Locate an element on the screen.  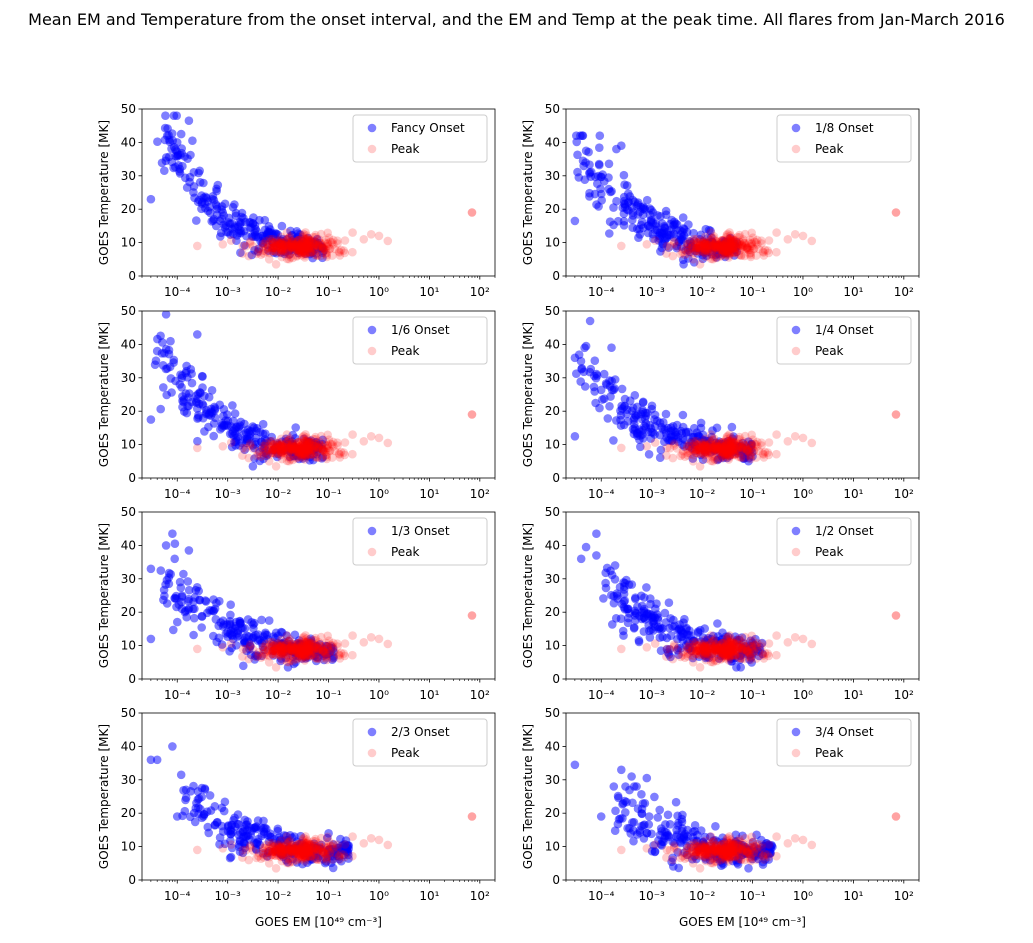
legend-peak-label: Peak is located at coordinates (829, 351).